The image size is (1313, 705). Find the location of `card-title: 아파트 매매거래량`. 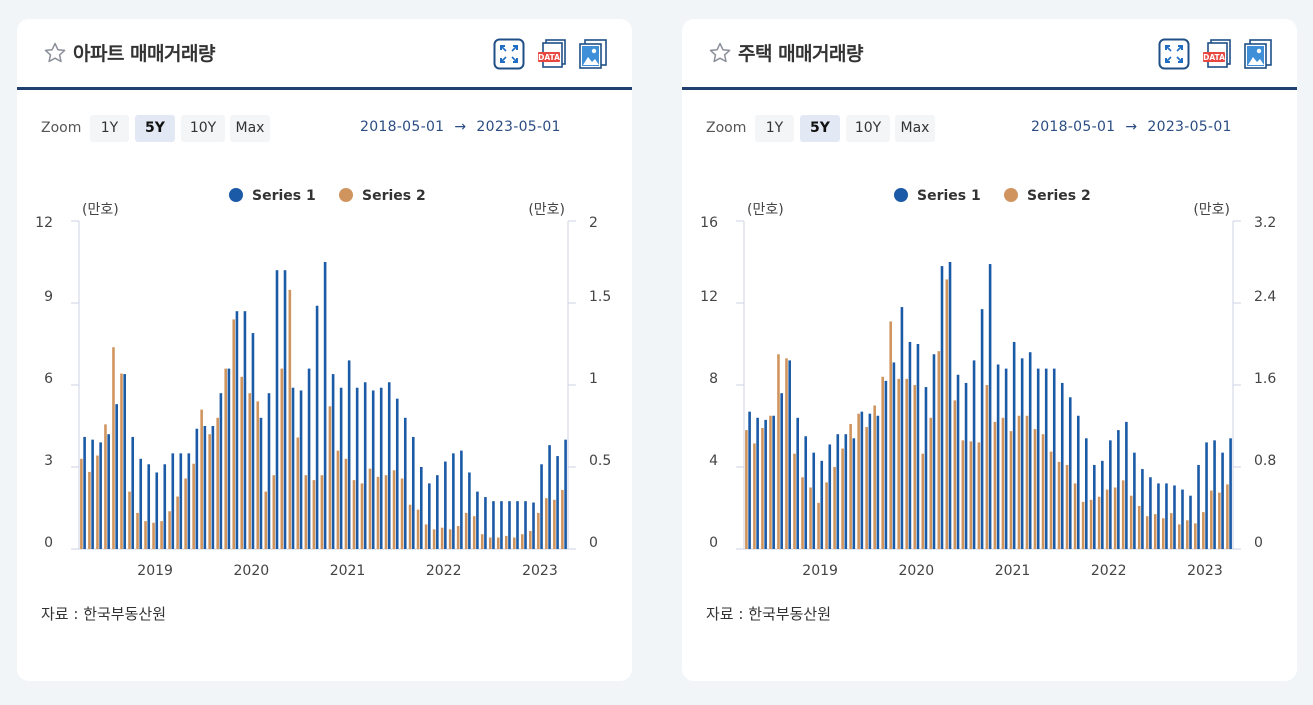

card-title: 아파트 매매거래량 is located at coordinates (144, 54).